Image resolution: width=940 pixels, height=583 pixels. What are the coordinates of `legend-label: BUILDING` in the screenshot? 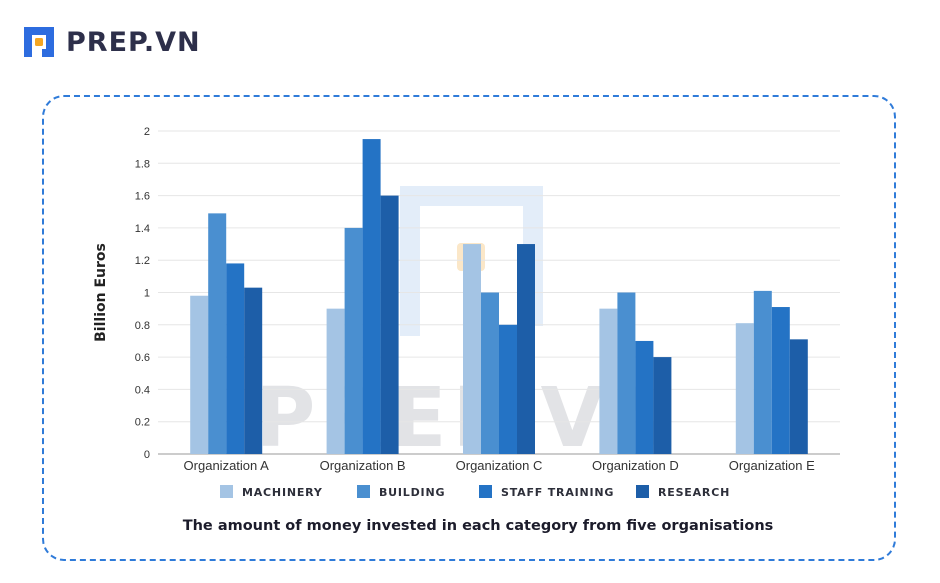 It's located at (412, 492).